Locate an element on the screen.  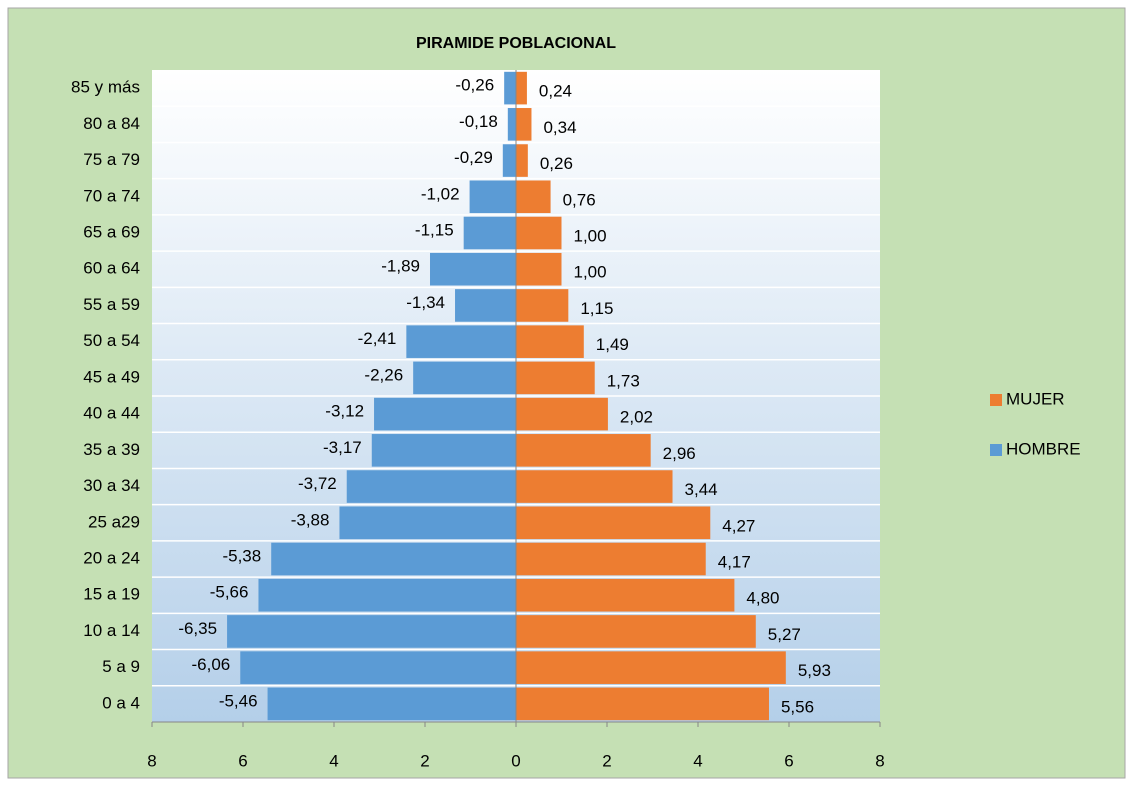
y-tick-label: 40 a 44 is located at coordinates (111, 413).